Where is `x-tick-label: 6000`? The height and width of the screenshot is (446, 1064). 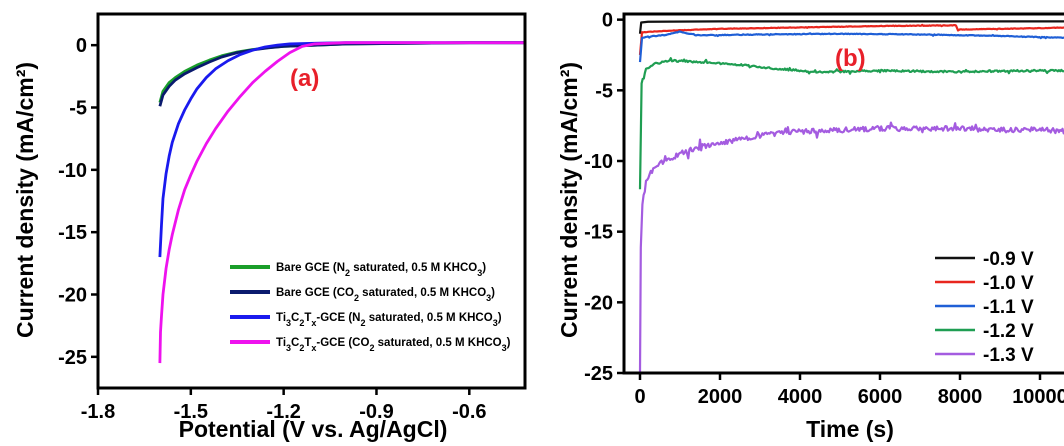
x-tick-label: 6000 is located at coordinates (880, 397).